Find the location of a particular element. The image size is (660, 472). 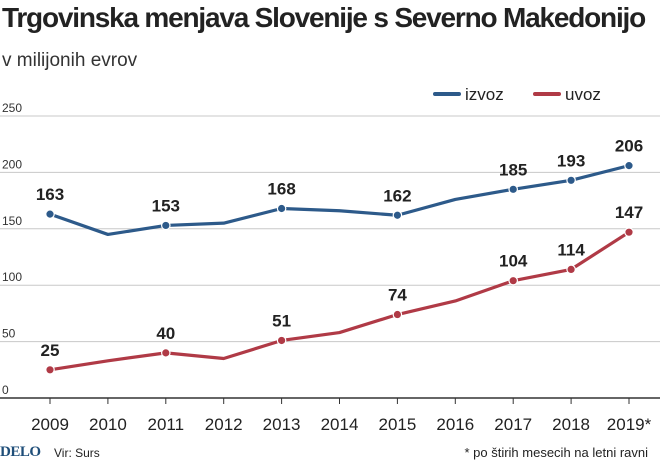

data-label-izvoz: 168 is located at coordinates (281, 188).